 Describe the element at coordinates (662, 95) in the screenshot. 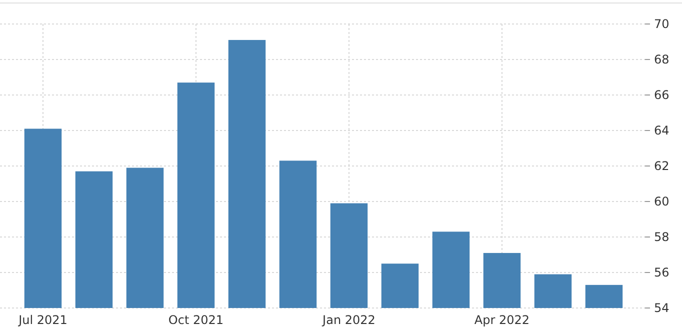

I see `y-tick-label: 66` at that location.